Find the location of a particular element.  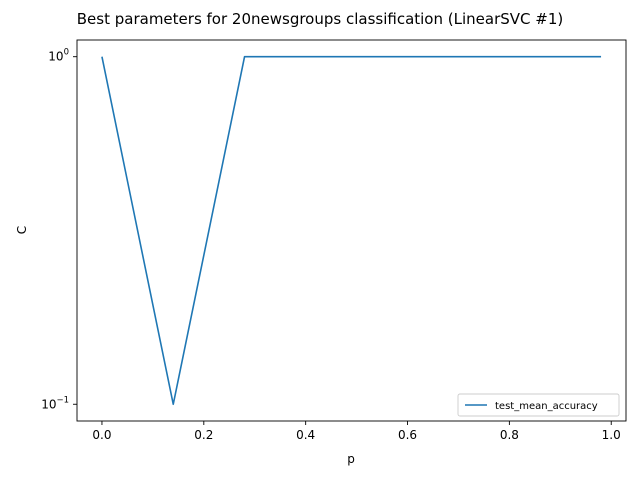

legend: test_mean_accuracy is located at coordinates (538, 405).